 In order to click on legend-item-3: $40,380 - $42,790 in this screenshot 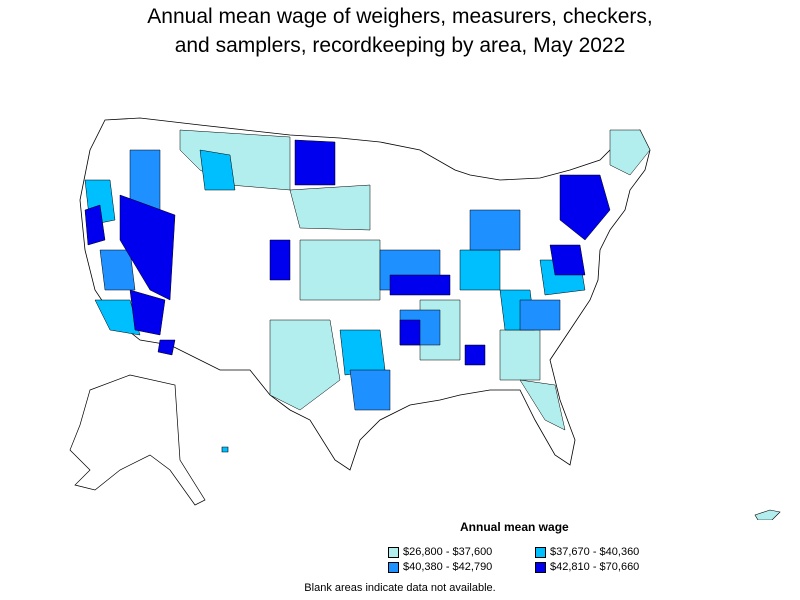, I will do `click(440, 567)`.